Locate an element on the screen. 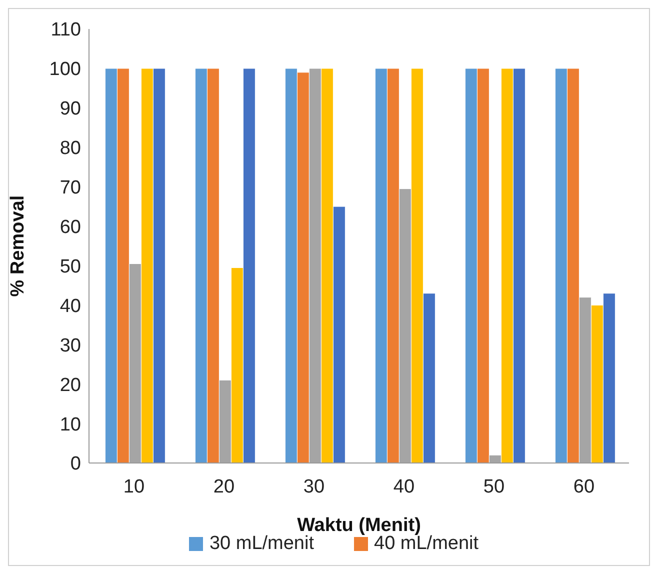 The width and height of the screenshot is (659, 573). y-tick-label: 10 is located at coordinates (70, 425).